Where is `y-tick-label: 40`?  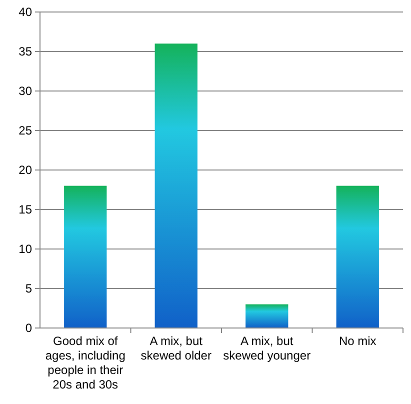
y-tick-label: 40 is located at coordinates (25, 12).